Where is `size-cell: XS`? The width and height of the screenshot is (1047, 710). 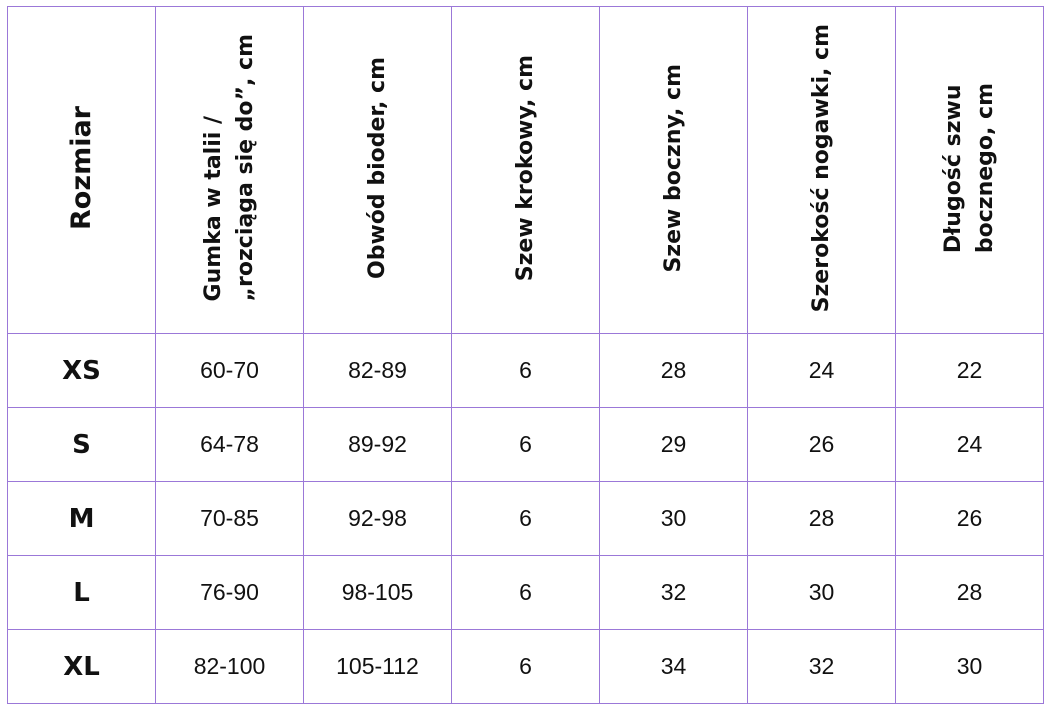
size-cell: XS is located at coordinates (81, 370).